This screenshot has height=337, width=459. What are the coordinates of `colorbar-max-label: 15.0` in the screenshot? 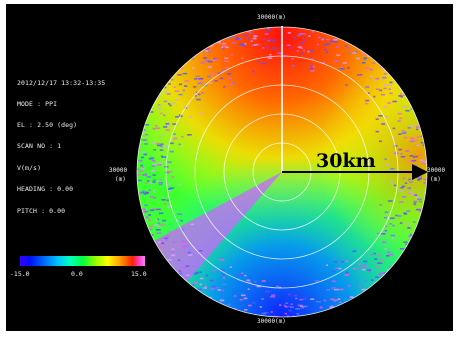 It's located at (139, 274).